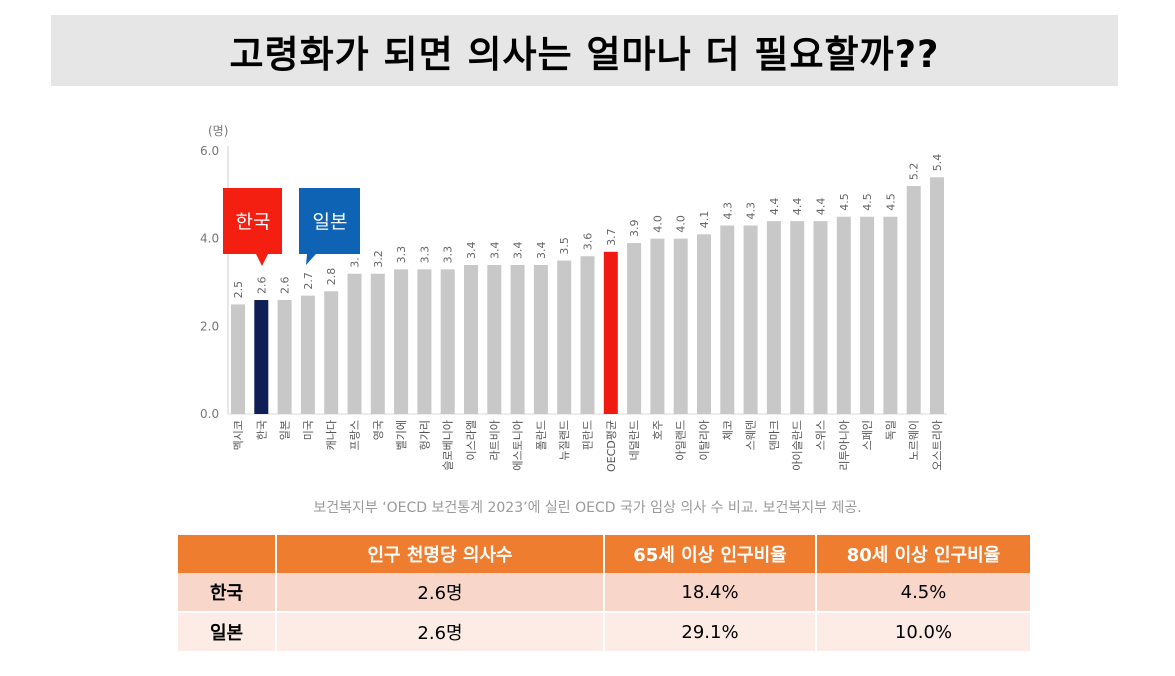  What do you see at coordinates (518, 445) in the screenshot?
I see `category-label: 에스토니아` at bounding box center [518, 445].